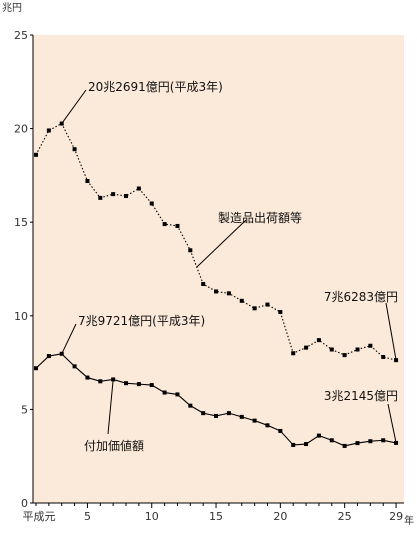 Image resolution: width=417 pixels, height=536 pixels. I want to click on y-tick-label: 15, so click(21, 222).